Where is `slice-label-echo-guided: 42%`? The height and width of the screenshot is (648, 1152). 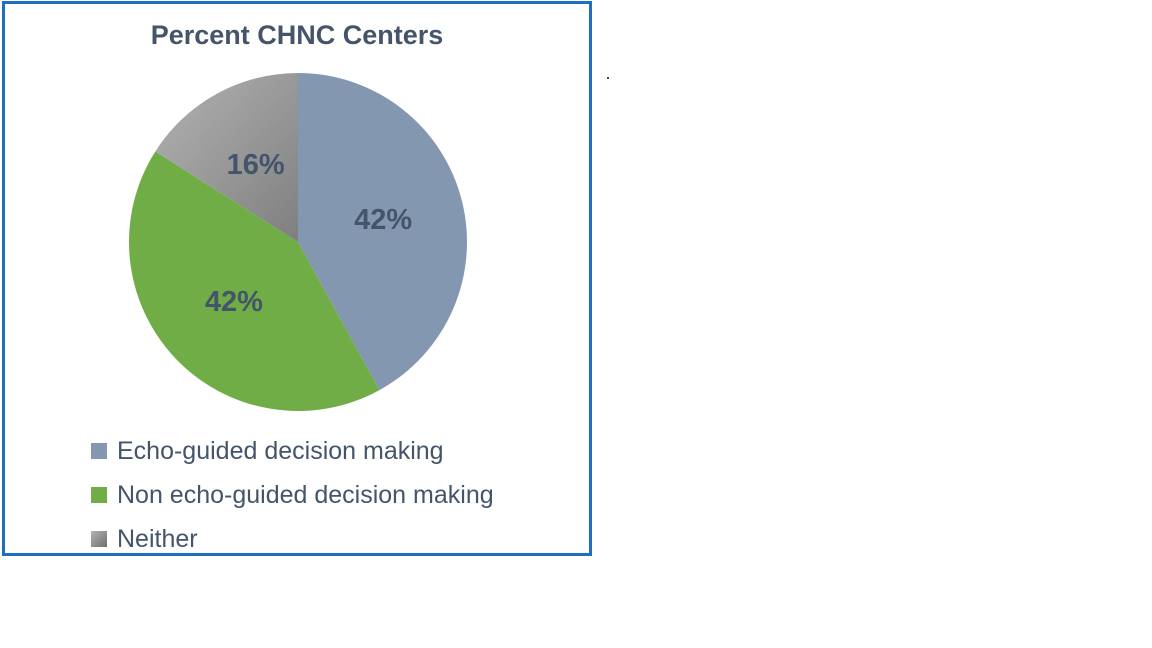 slice-label-echo-guided: 42% is located at coordinates (383, 220).